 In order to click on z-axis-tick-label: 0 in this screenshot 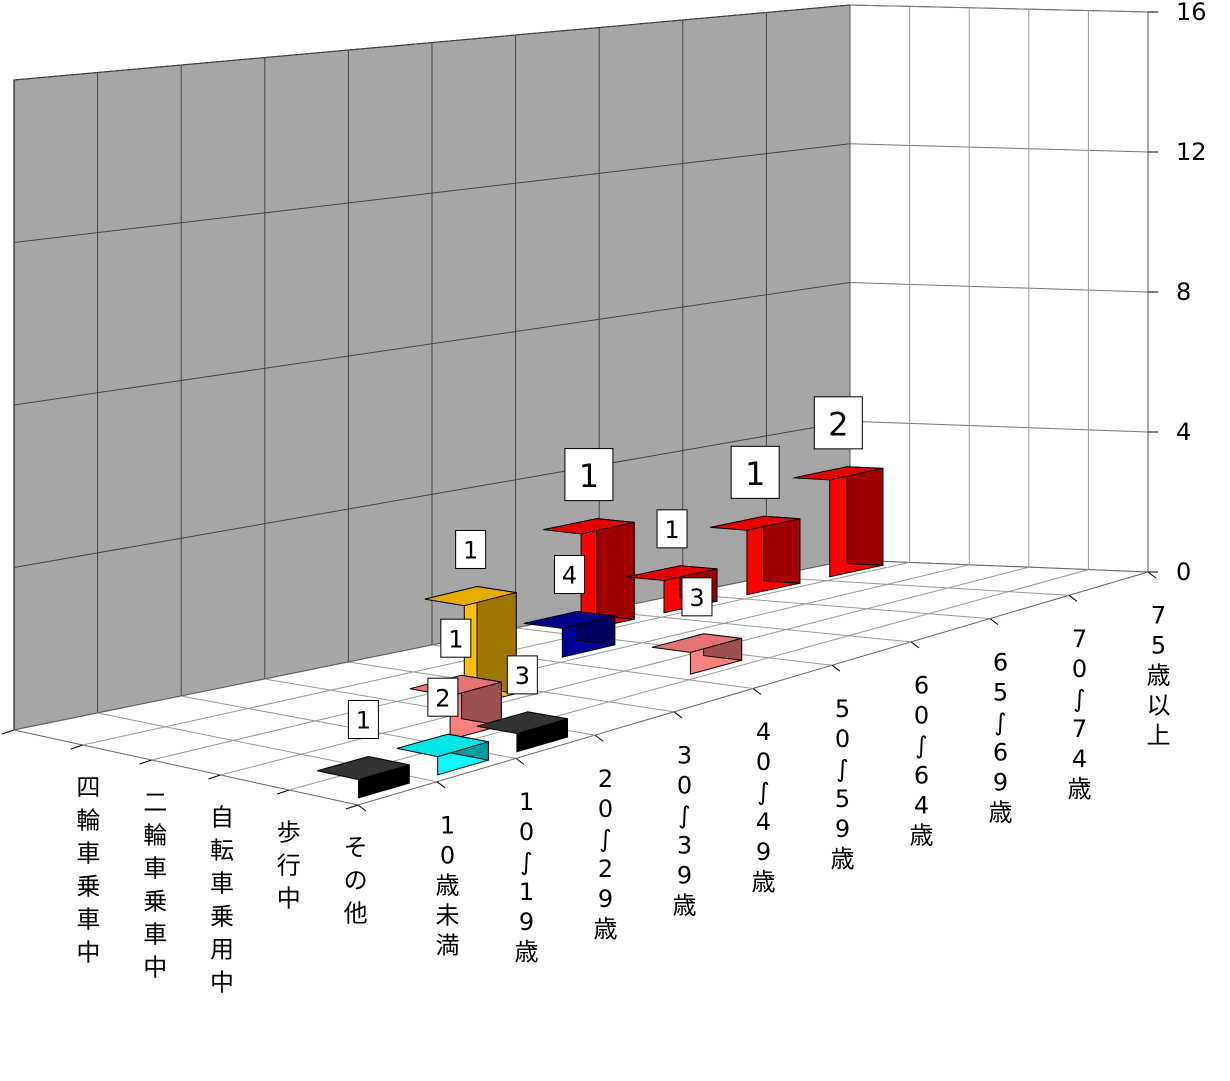, I will do `click(1183, 572)`.